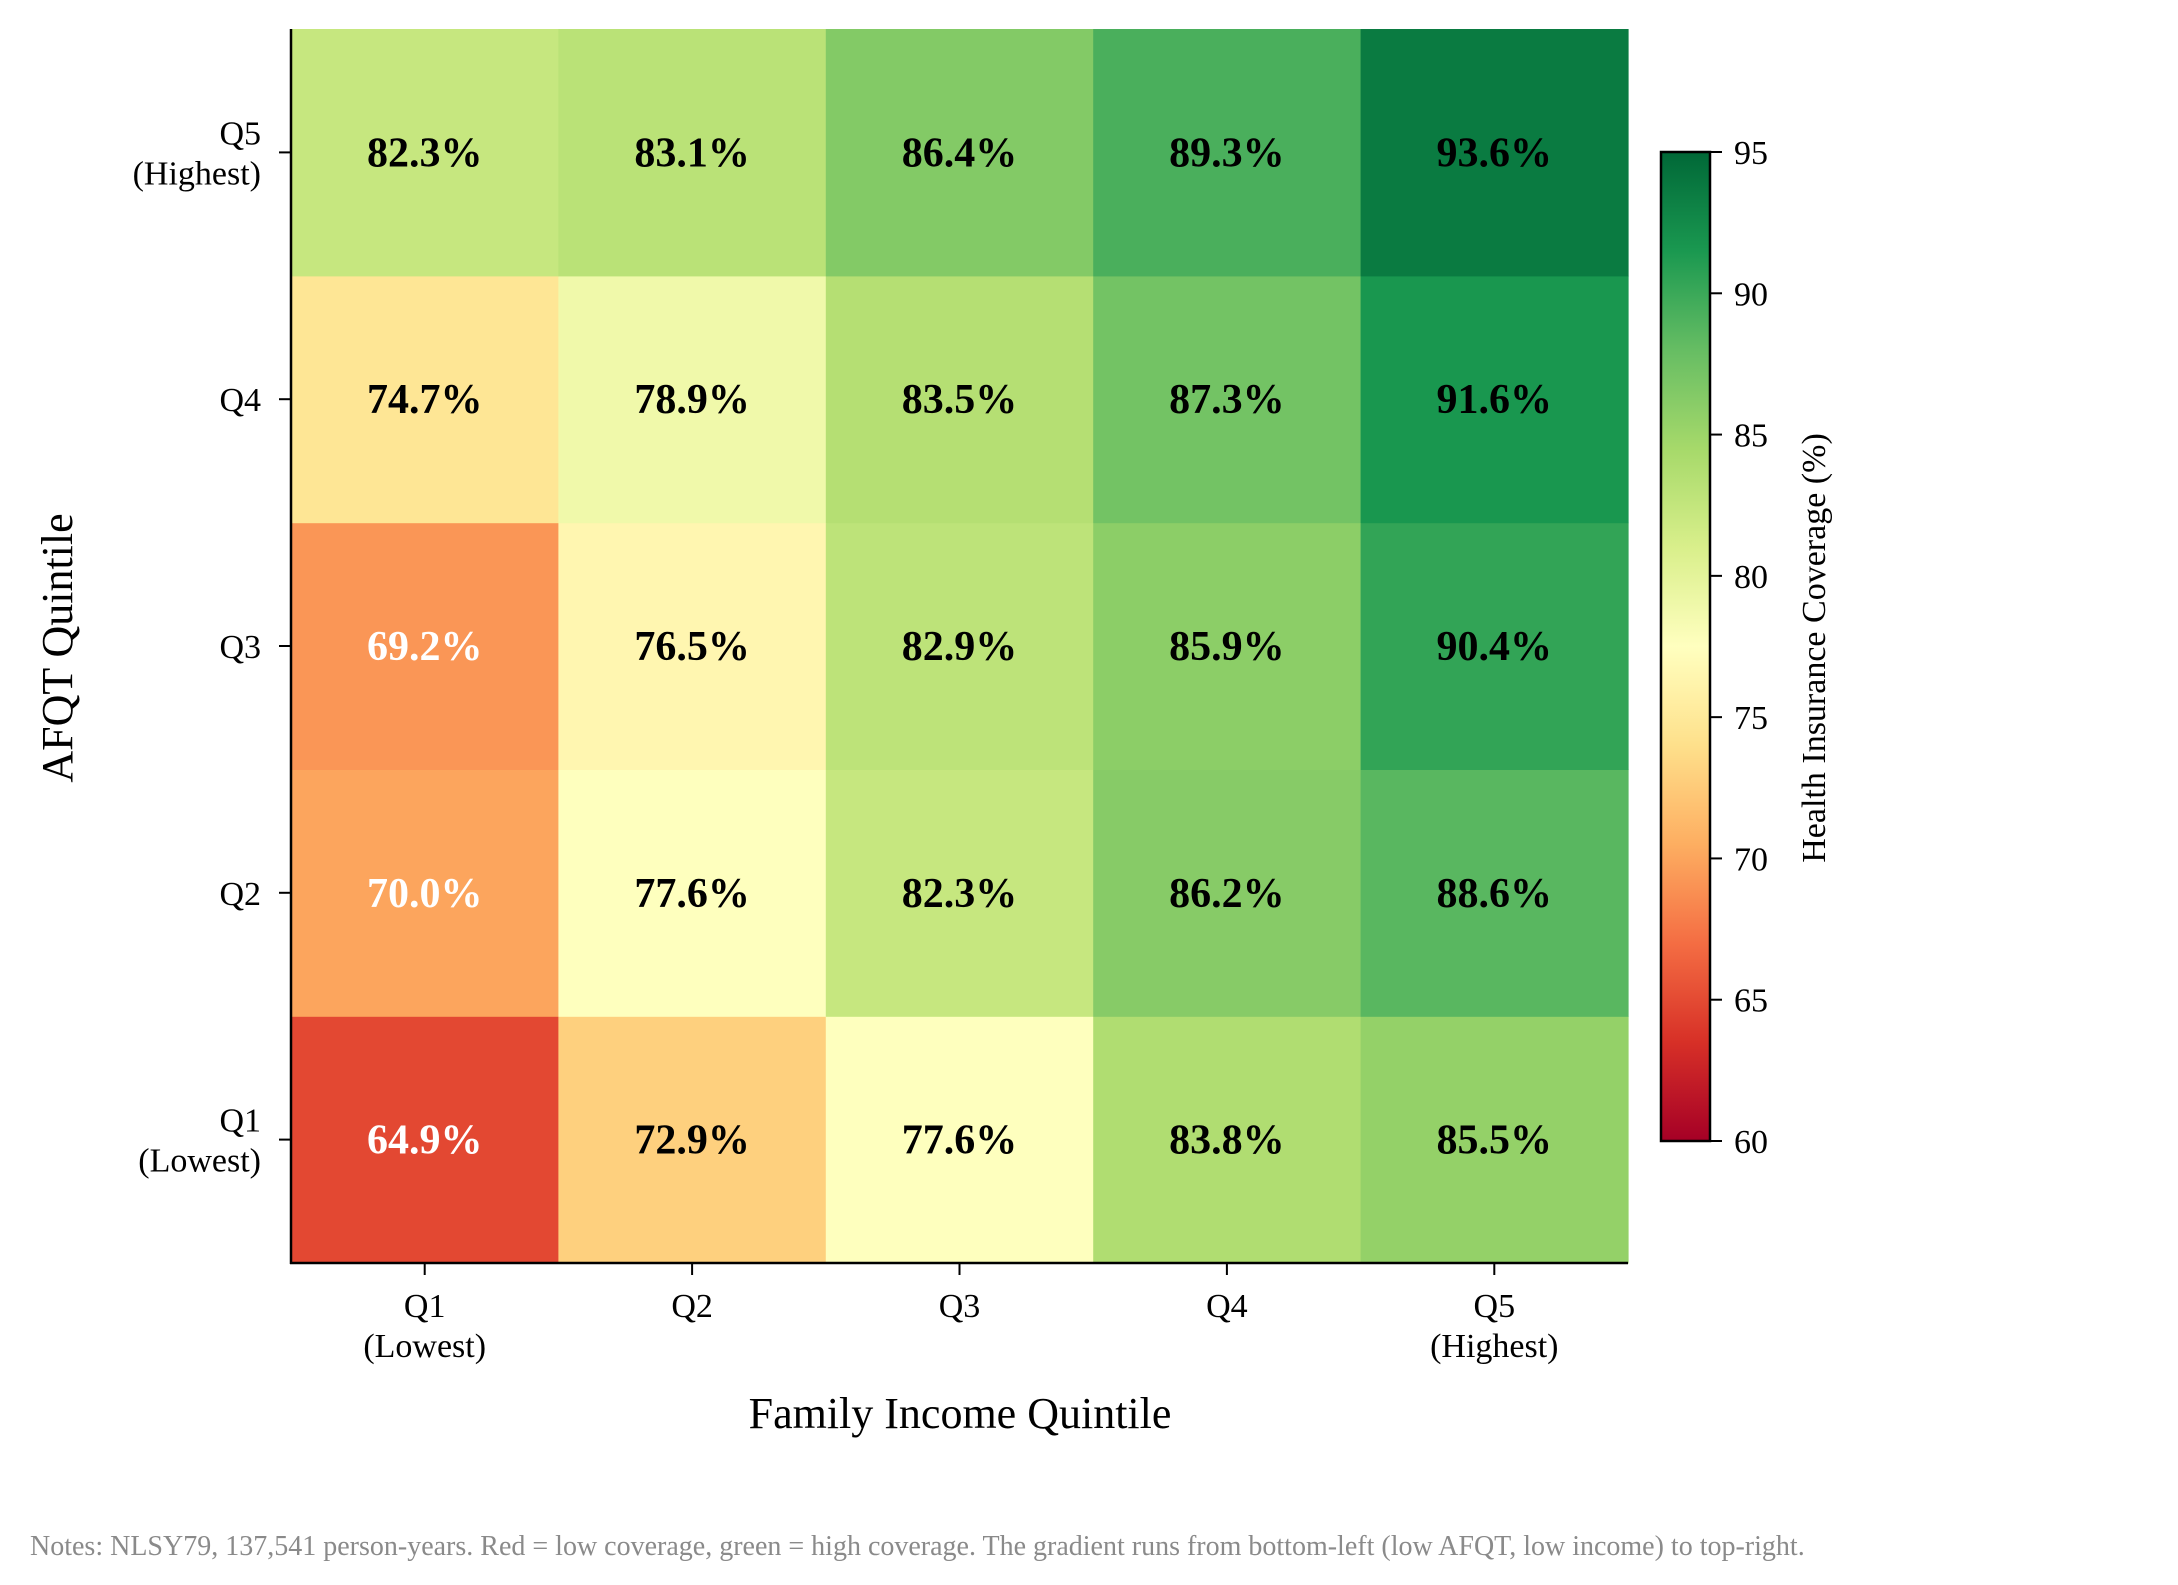 Image resolution: width=2178 pixels, height=1585 pixels. I want to click on colorbar: 60 65 70 75 80 85 90 95, so click(1713, 648).